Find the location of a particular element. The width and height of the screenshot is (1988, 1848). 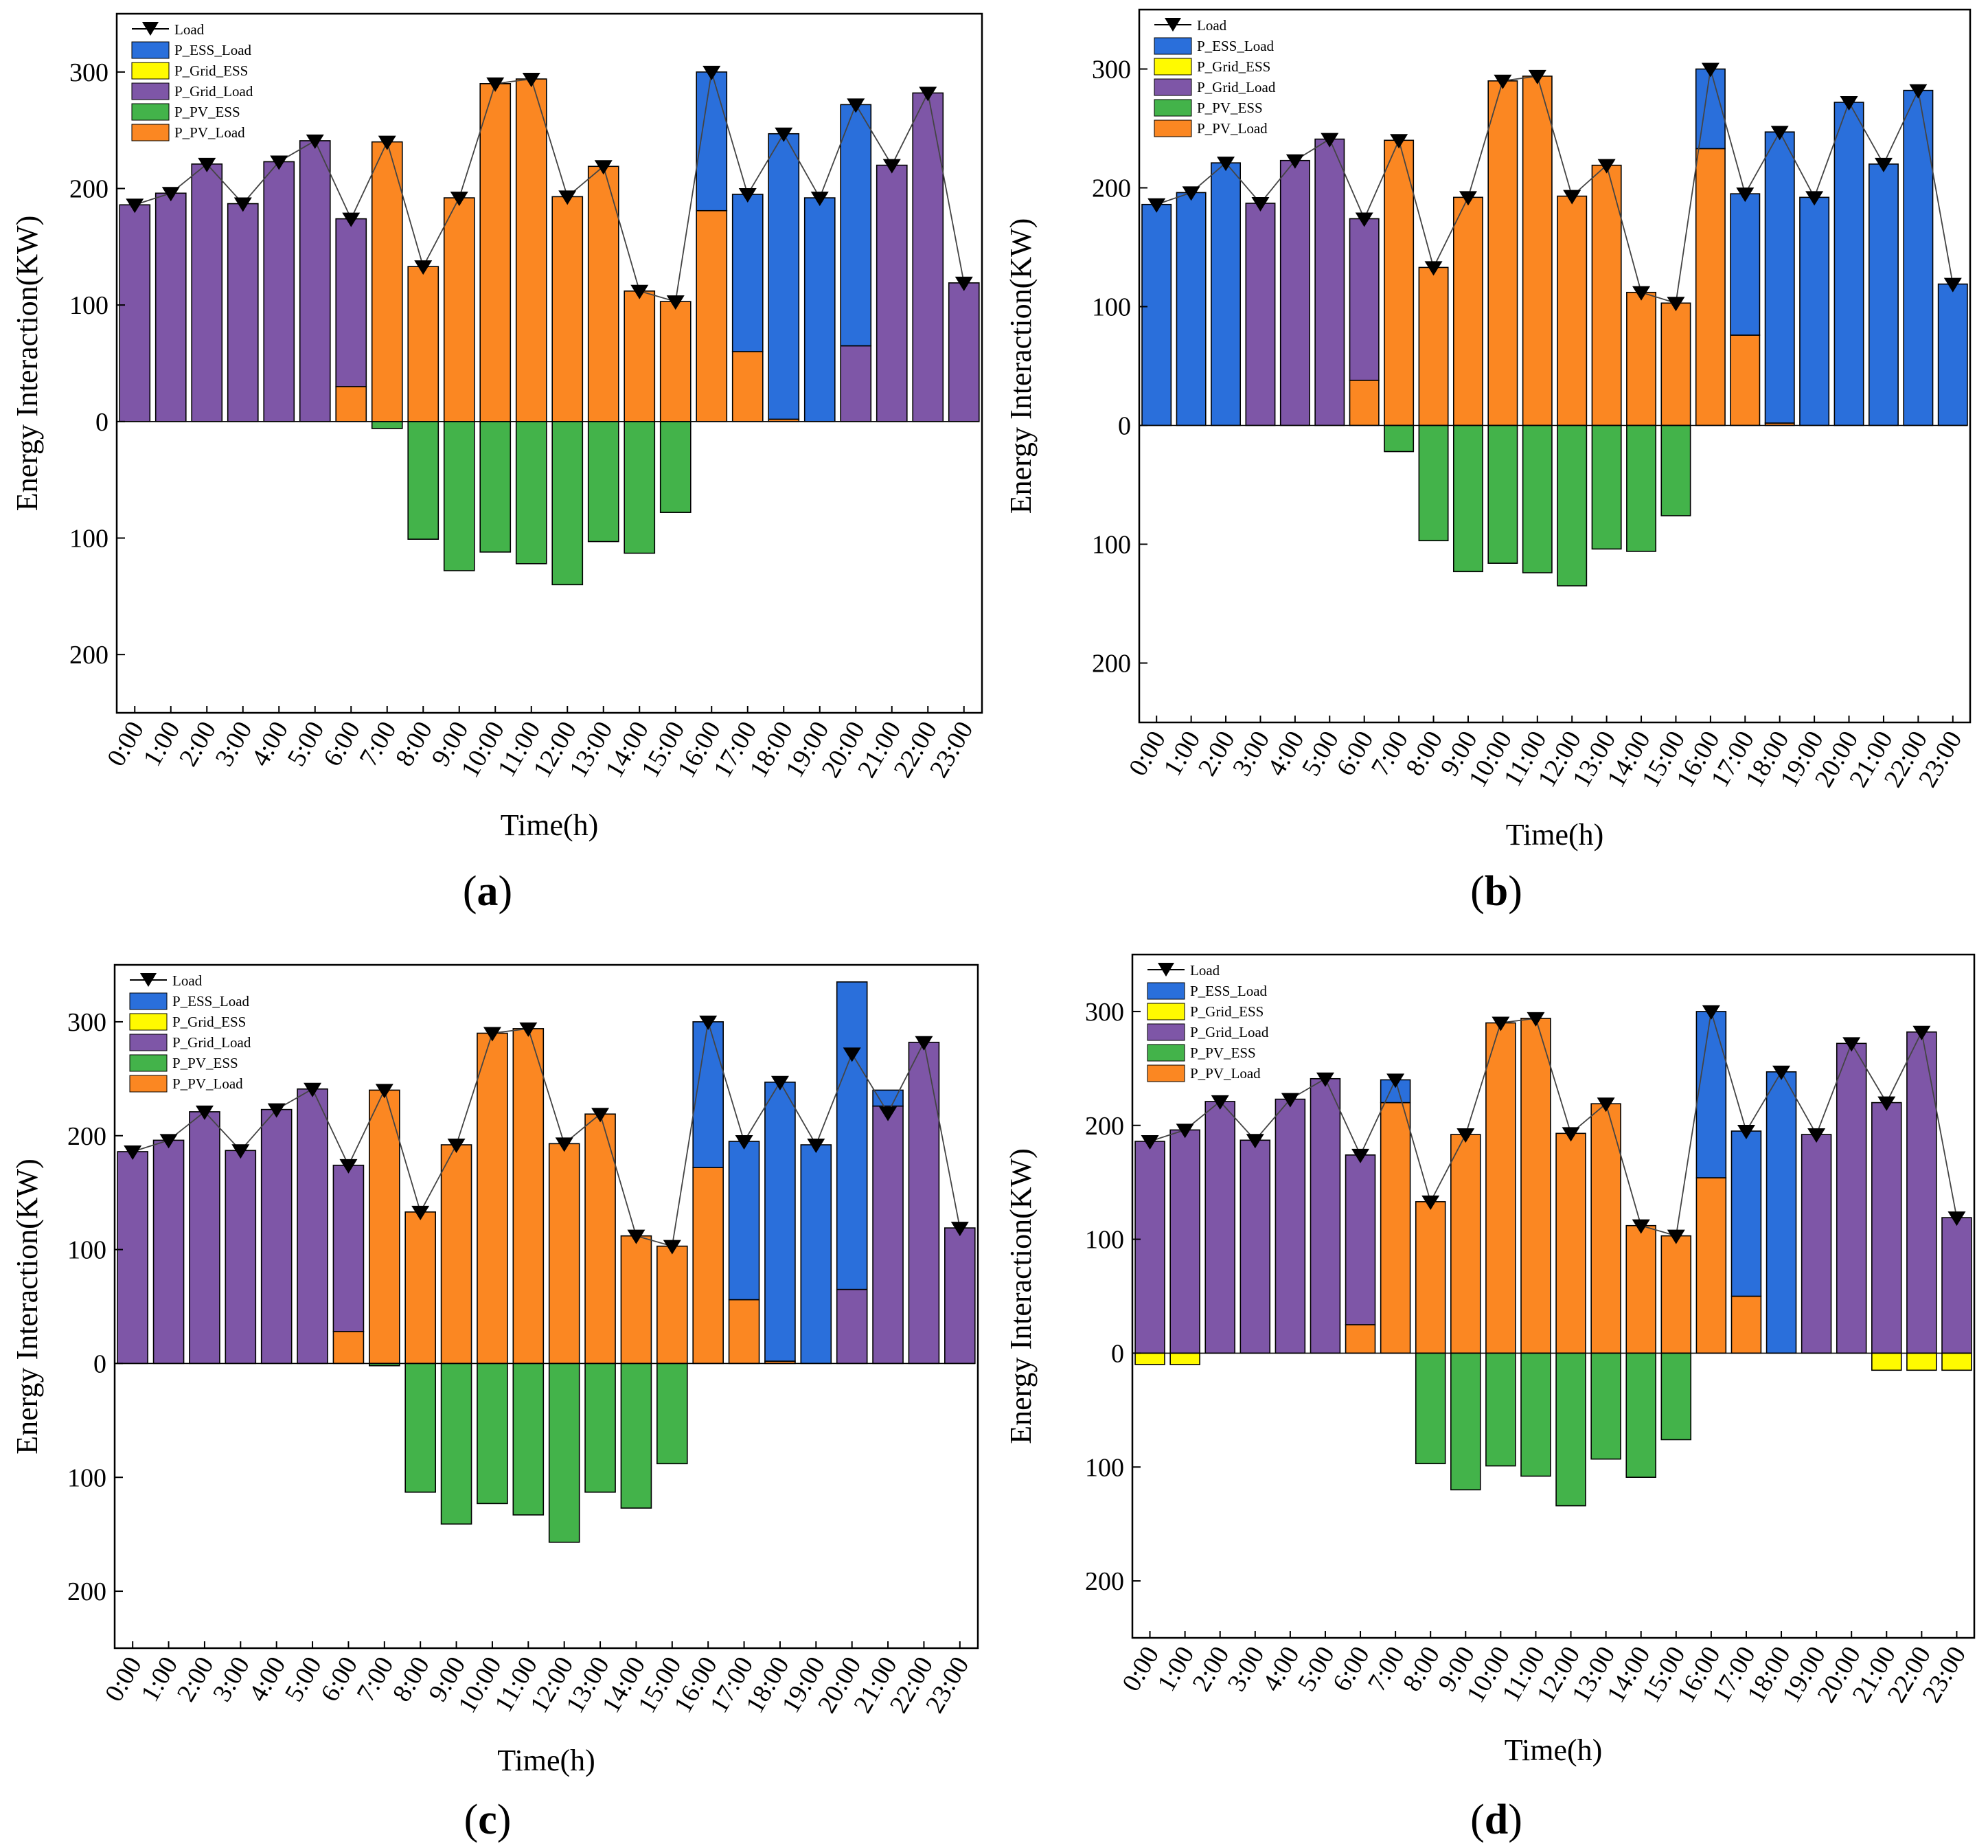

x-tick-label-8: 8:00 is located at coordinates (411, 1679).